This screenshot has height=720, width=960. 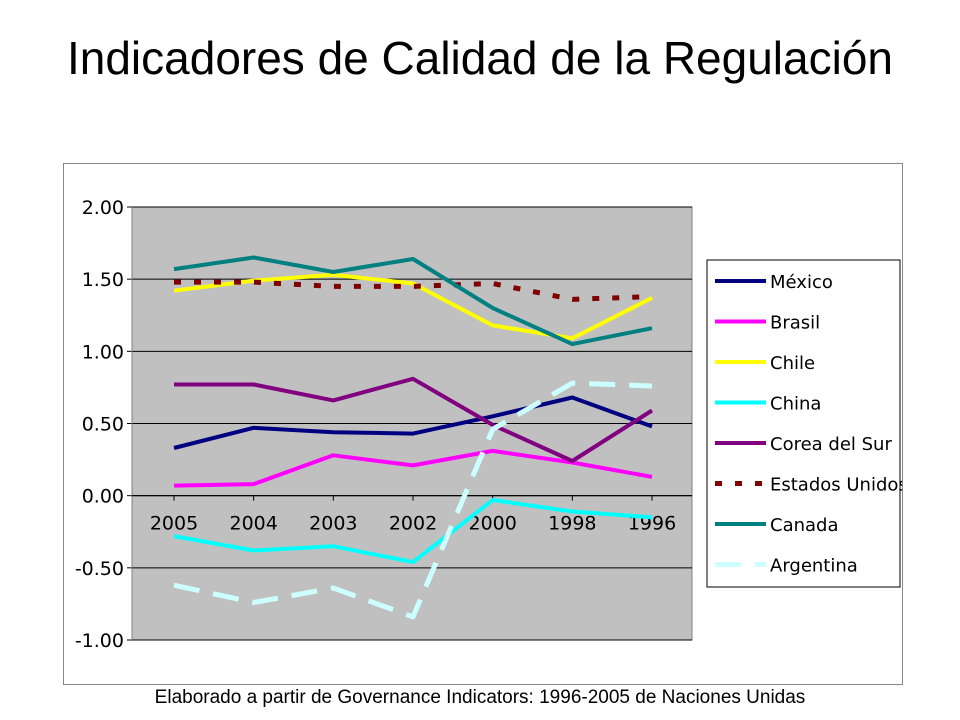 What do you see at coordinates (795, 323) in the screenshot?
I see `legend-label: Brasil` at bounding box center [795, 323].